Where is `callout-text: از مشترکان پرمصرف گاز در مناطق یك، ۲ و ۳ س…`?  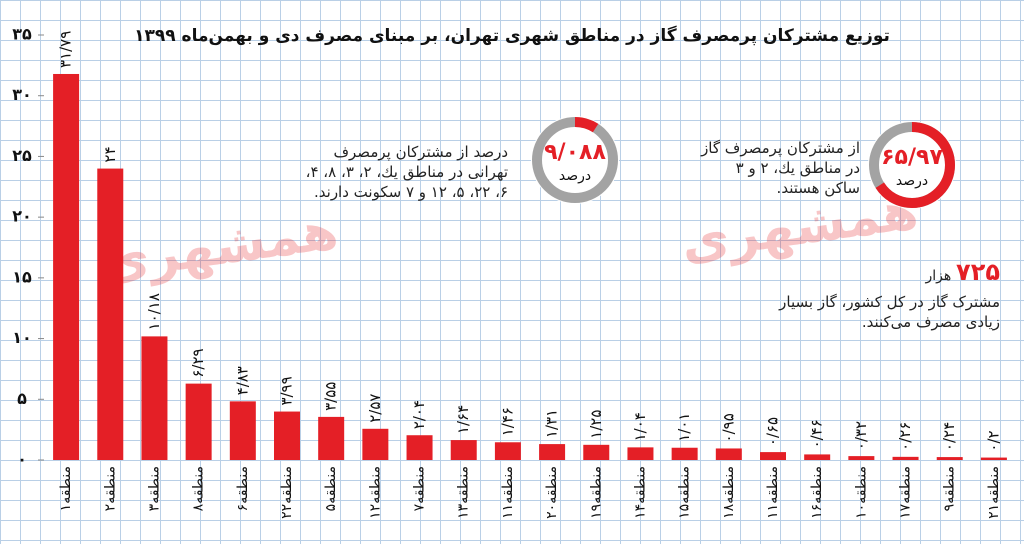 callout-text: از مشترکان پرمصرف گاز در مناطق یك، ۲ و ۳ س… is located at coordinates (780, 168).